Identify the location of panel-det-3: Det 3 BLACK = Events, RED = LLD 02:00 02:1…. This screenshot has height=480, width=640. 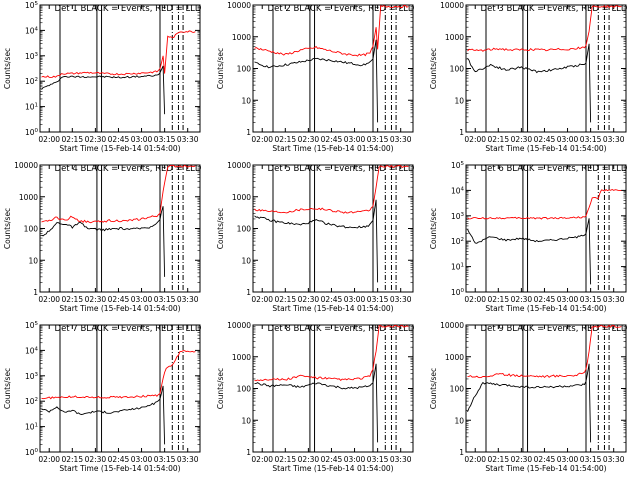
(528, 77).